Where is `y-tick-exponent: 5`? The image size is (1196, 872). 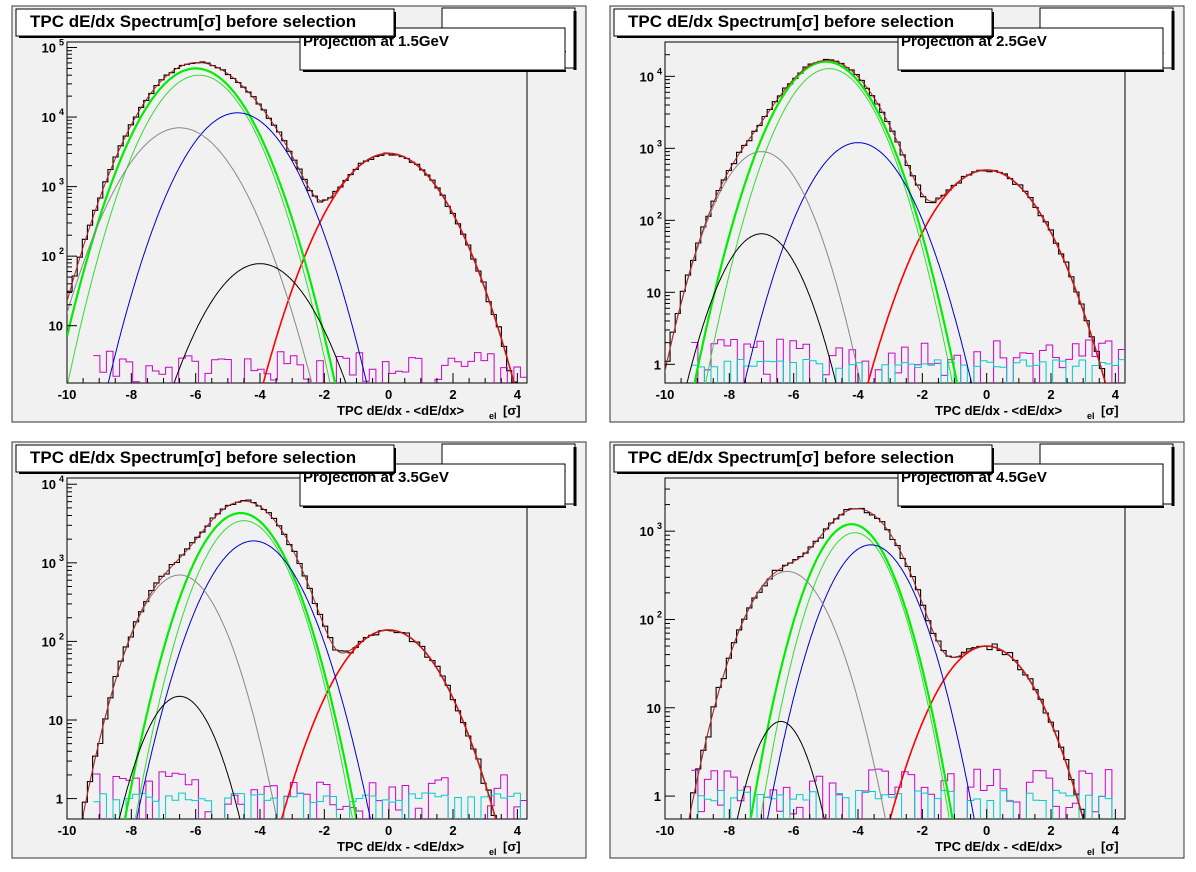 y-tick-exponent: 5 is located at coordinates (61, 43).